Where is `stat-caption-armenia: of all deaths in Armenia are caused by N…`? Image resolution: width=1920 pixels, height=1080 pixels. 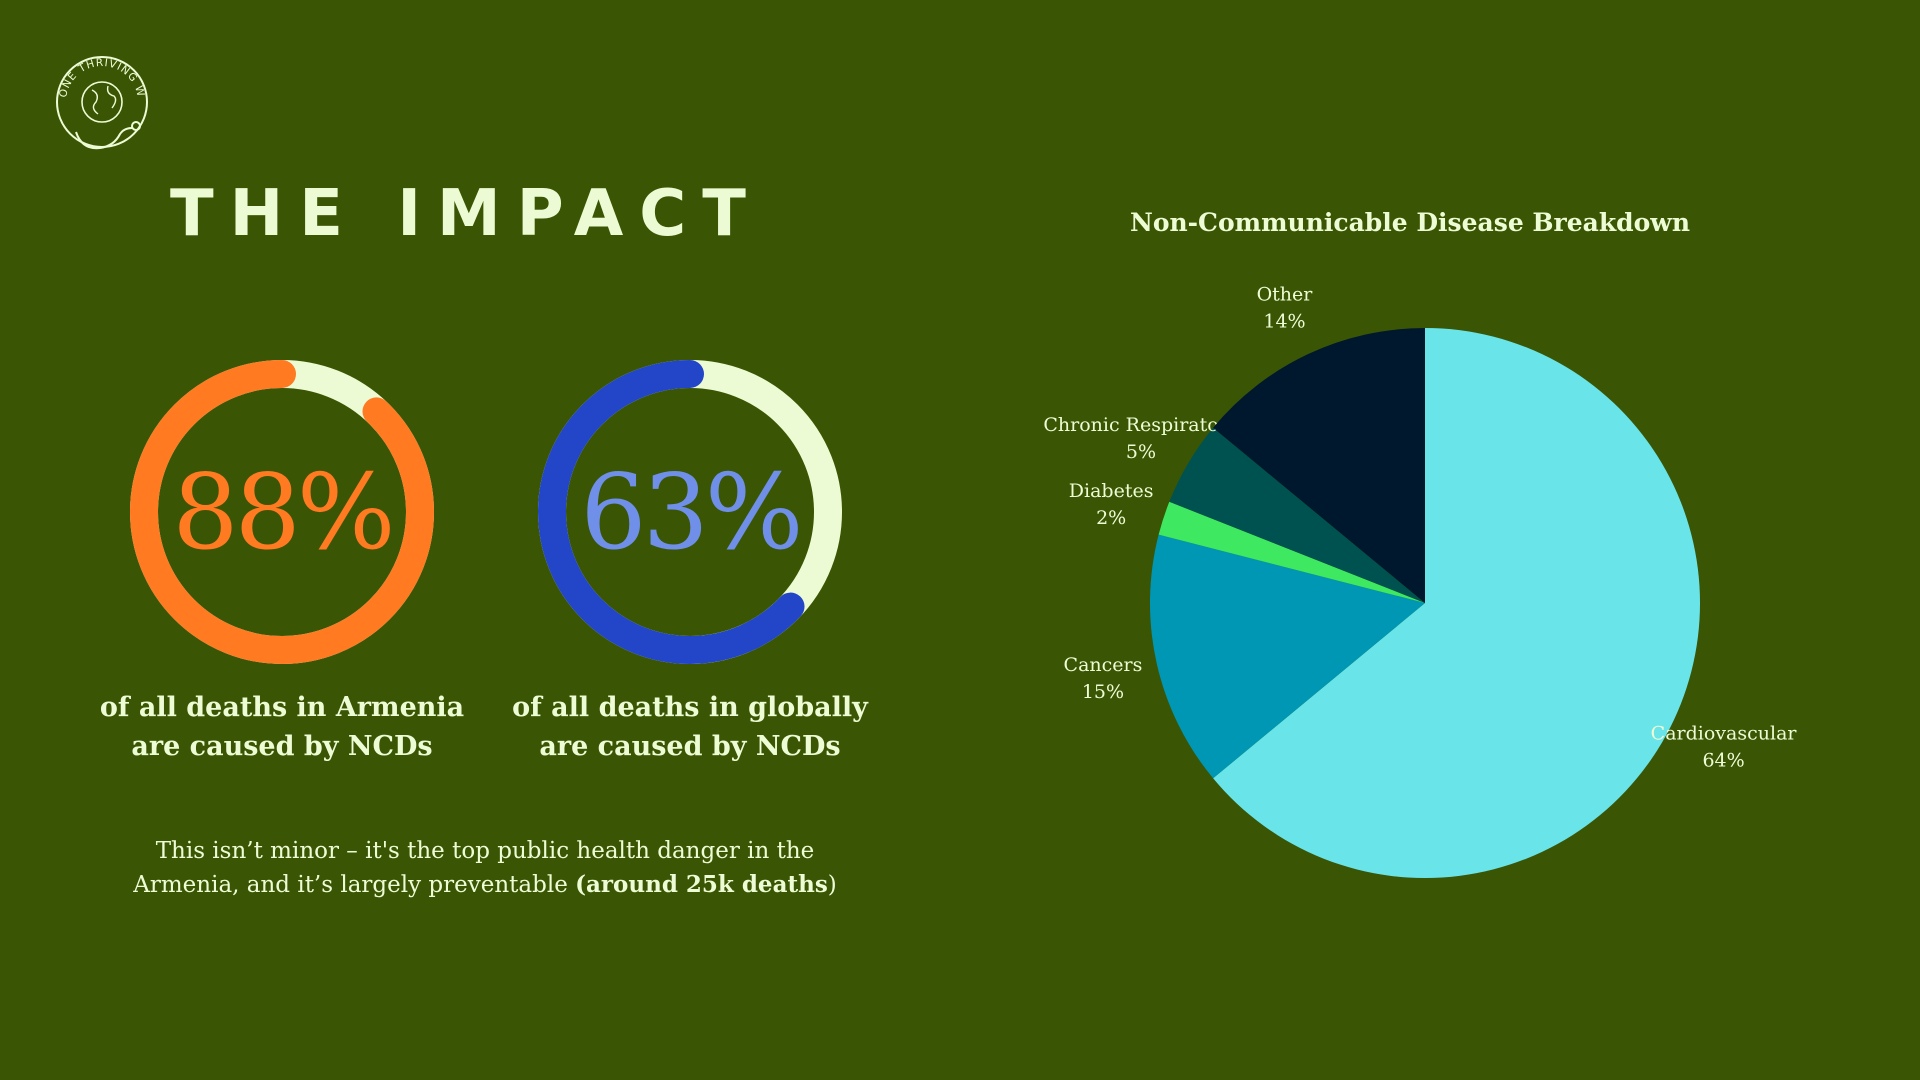
stat-caption-armenia: of all deaths in Armenia are caused by N… is located at coordinates (282, 727).